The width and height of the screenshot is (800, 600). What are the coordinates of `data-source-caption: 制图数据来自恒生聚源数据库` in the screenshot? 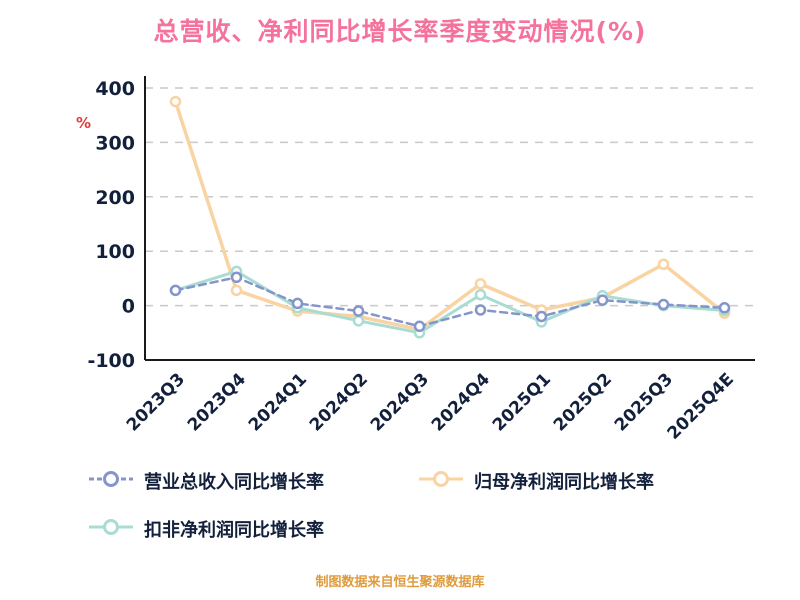 It's located at (400, 582).